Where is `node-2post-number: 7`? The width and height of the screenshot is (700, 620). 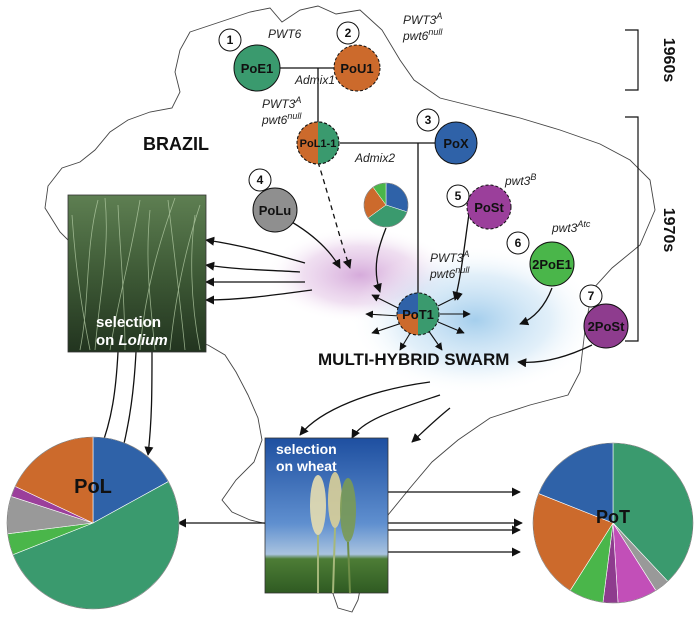
node-2post-number: 7 is located at coordinates (591, 296).